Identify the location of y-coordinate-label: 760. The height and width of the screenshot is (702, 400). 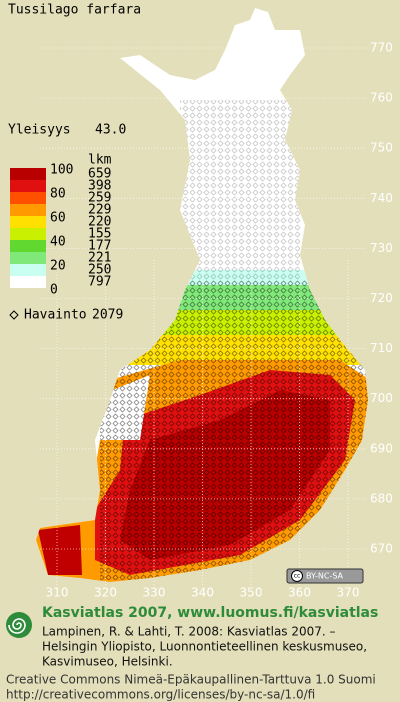
(381, 98).